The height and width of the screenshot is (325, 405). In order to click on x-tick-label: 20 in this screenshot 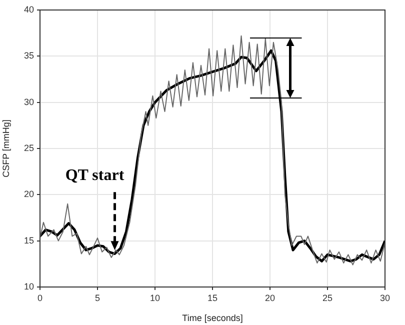, I will do `click(270, 297)`.